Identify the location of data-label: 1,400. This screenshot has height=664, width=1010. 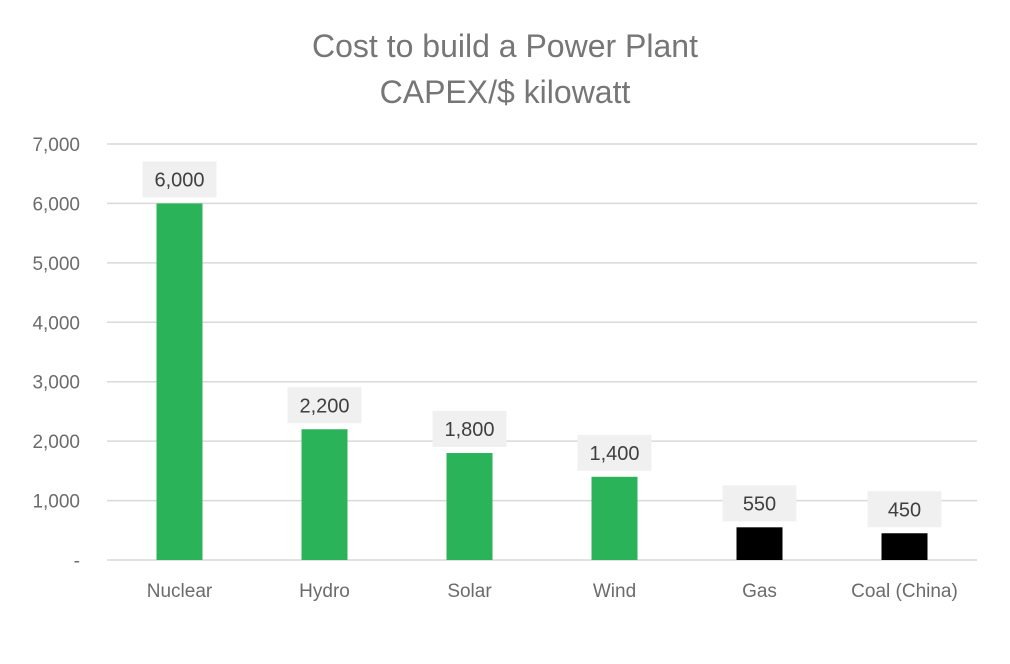
(614, 454).